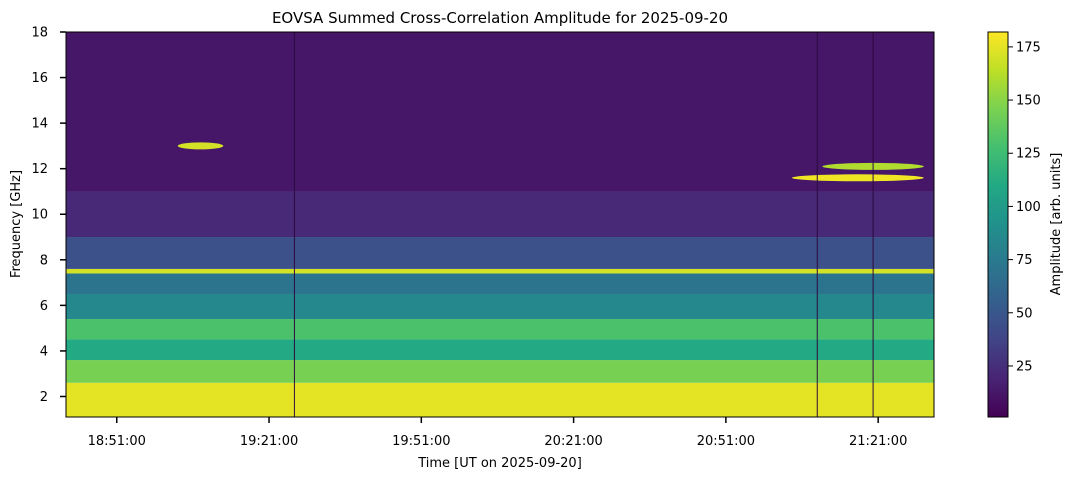  I want to click on y-axis-label: Frequency [GHz], so click(16, 224).